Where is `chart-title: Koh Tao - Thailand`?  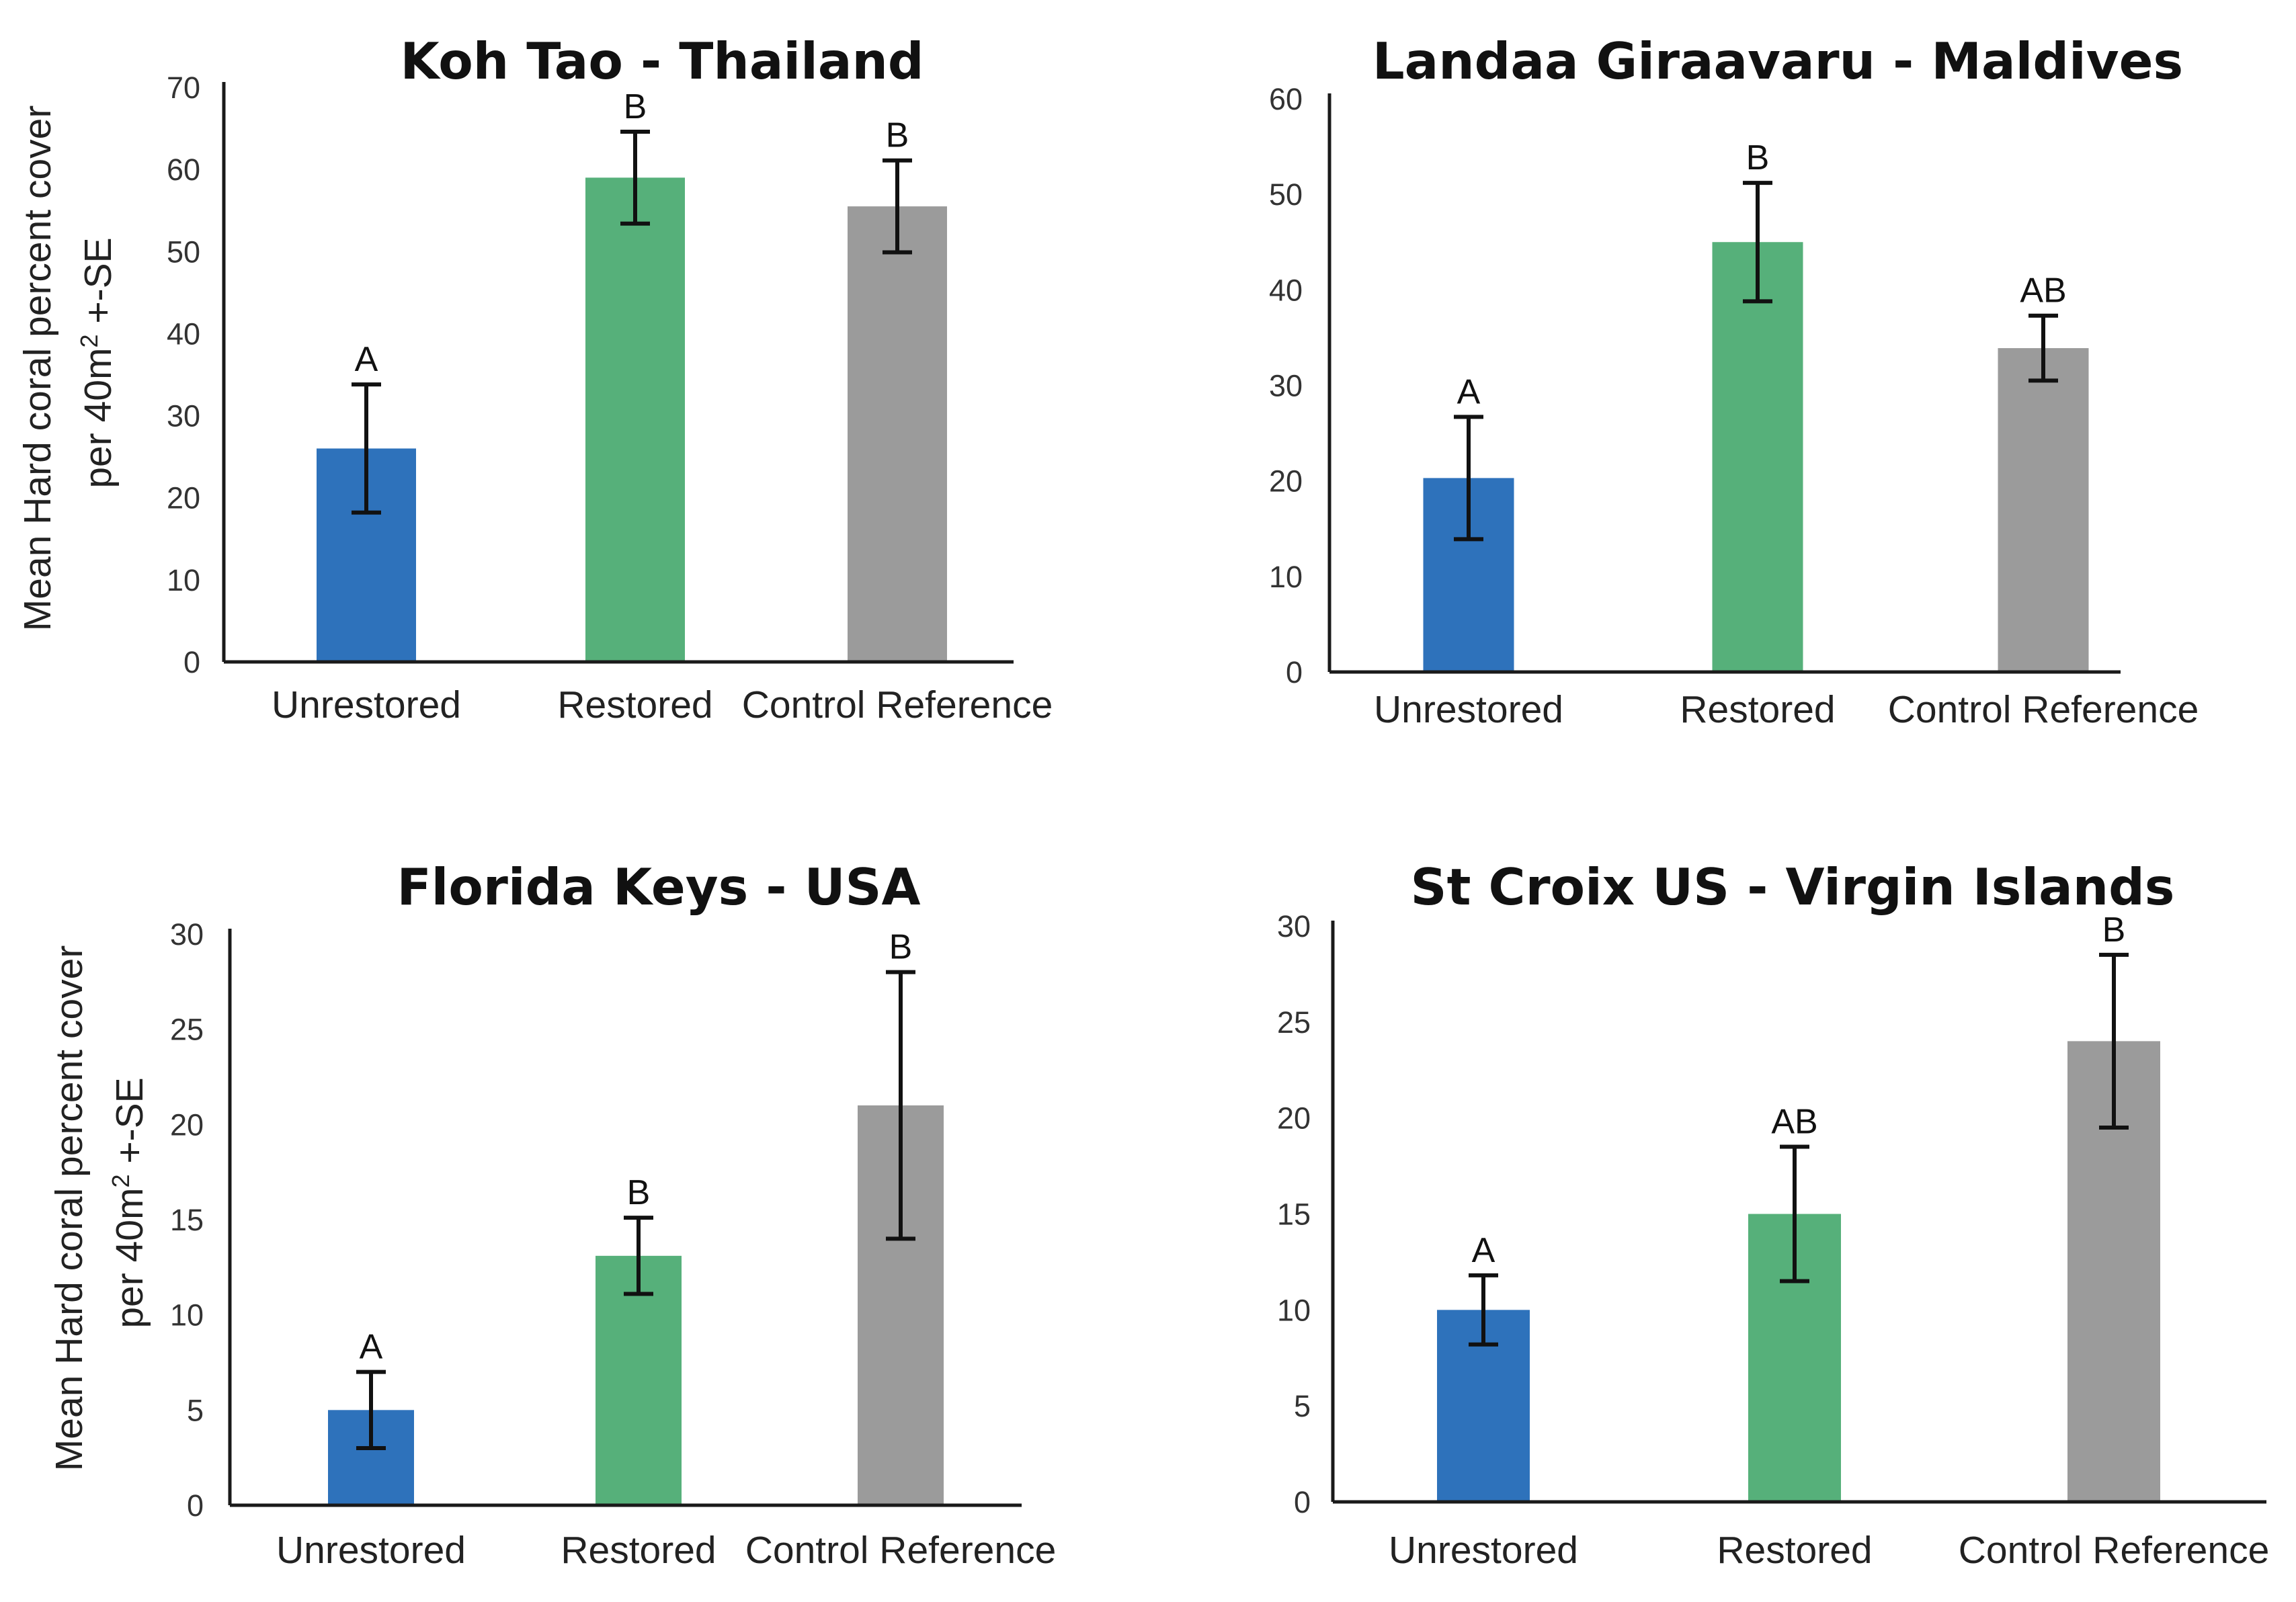
chart-title: Koh Tao - Thailand is located at coordinates (662, 61).